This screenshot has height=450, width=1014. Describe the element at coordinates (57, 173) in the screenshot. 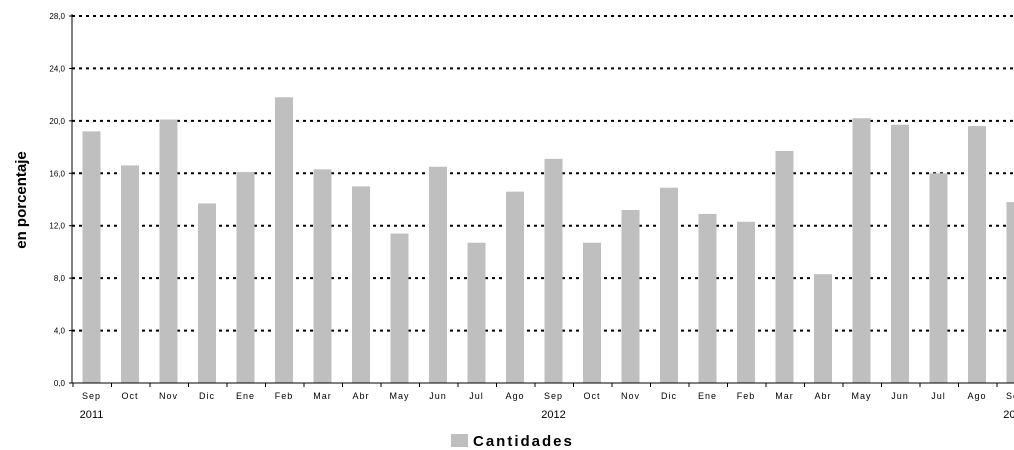

I see `y-tick-label: 16,0` at that location.